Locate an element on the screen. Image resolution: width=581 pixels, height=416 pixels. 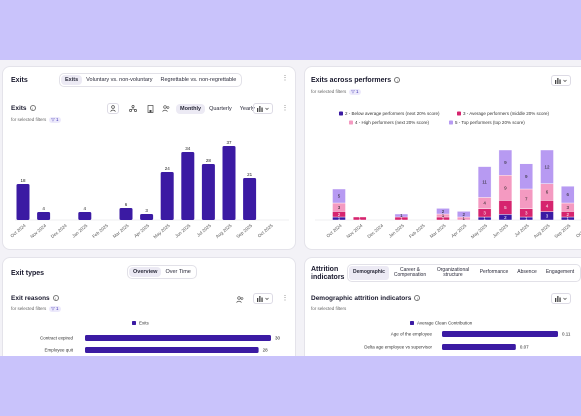
legend-swatch is located at coordinates (451, 122).